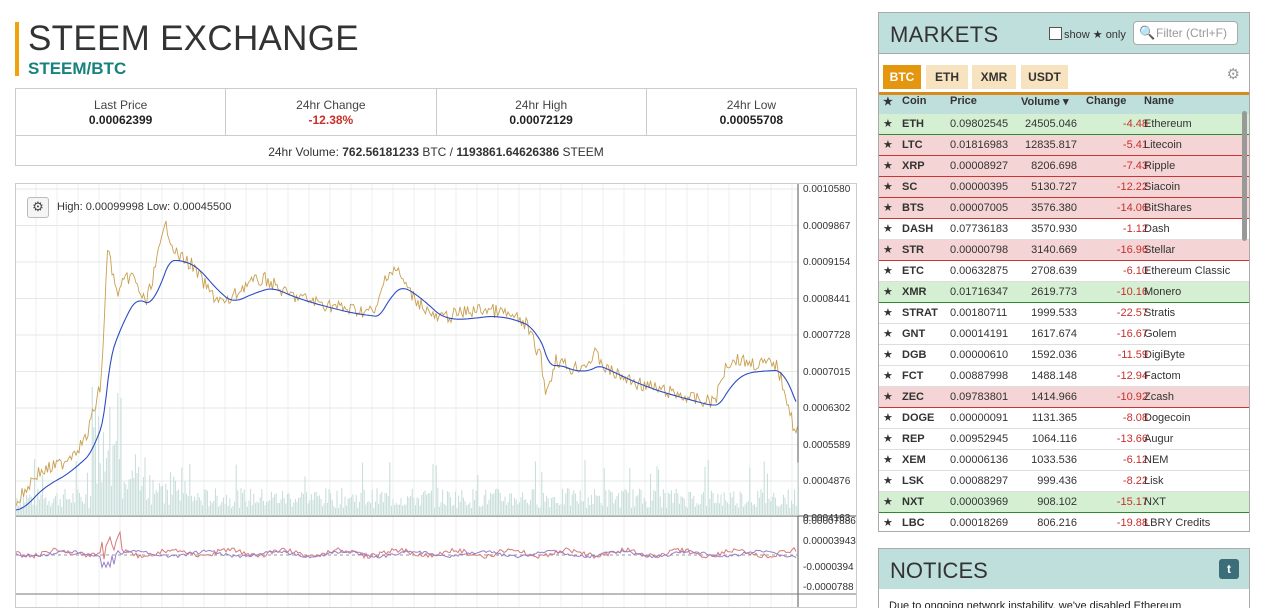 This screenshot has height=608, width=1264. I want to click on market-row-eth: ★ ETH 0.09802545 24505.046 -4.48 Ethereum, so click(1064, 124).